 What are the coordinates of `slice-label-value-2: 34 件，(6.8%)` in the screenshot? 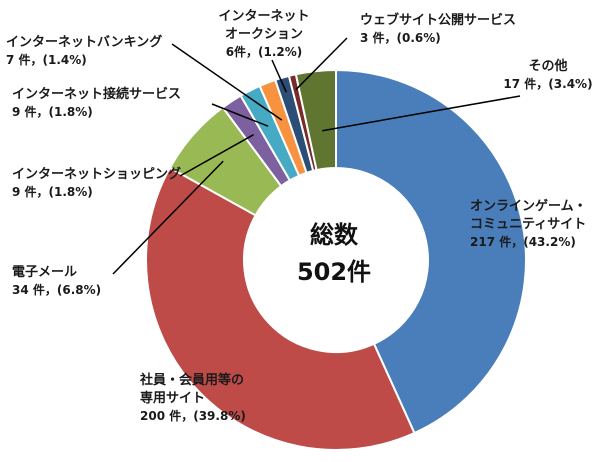 It's located at (56, 289).